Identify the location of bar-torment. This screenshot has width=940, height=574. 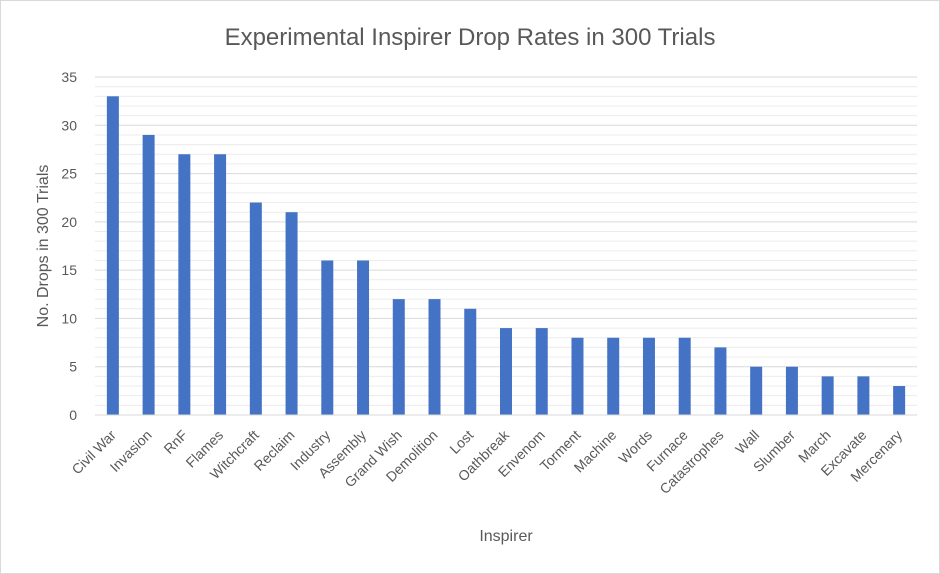
(577, 376).